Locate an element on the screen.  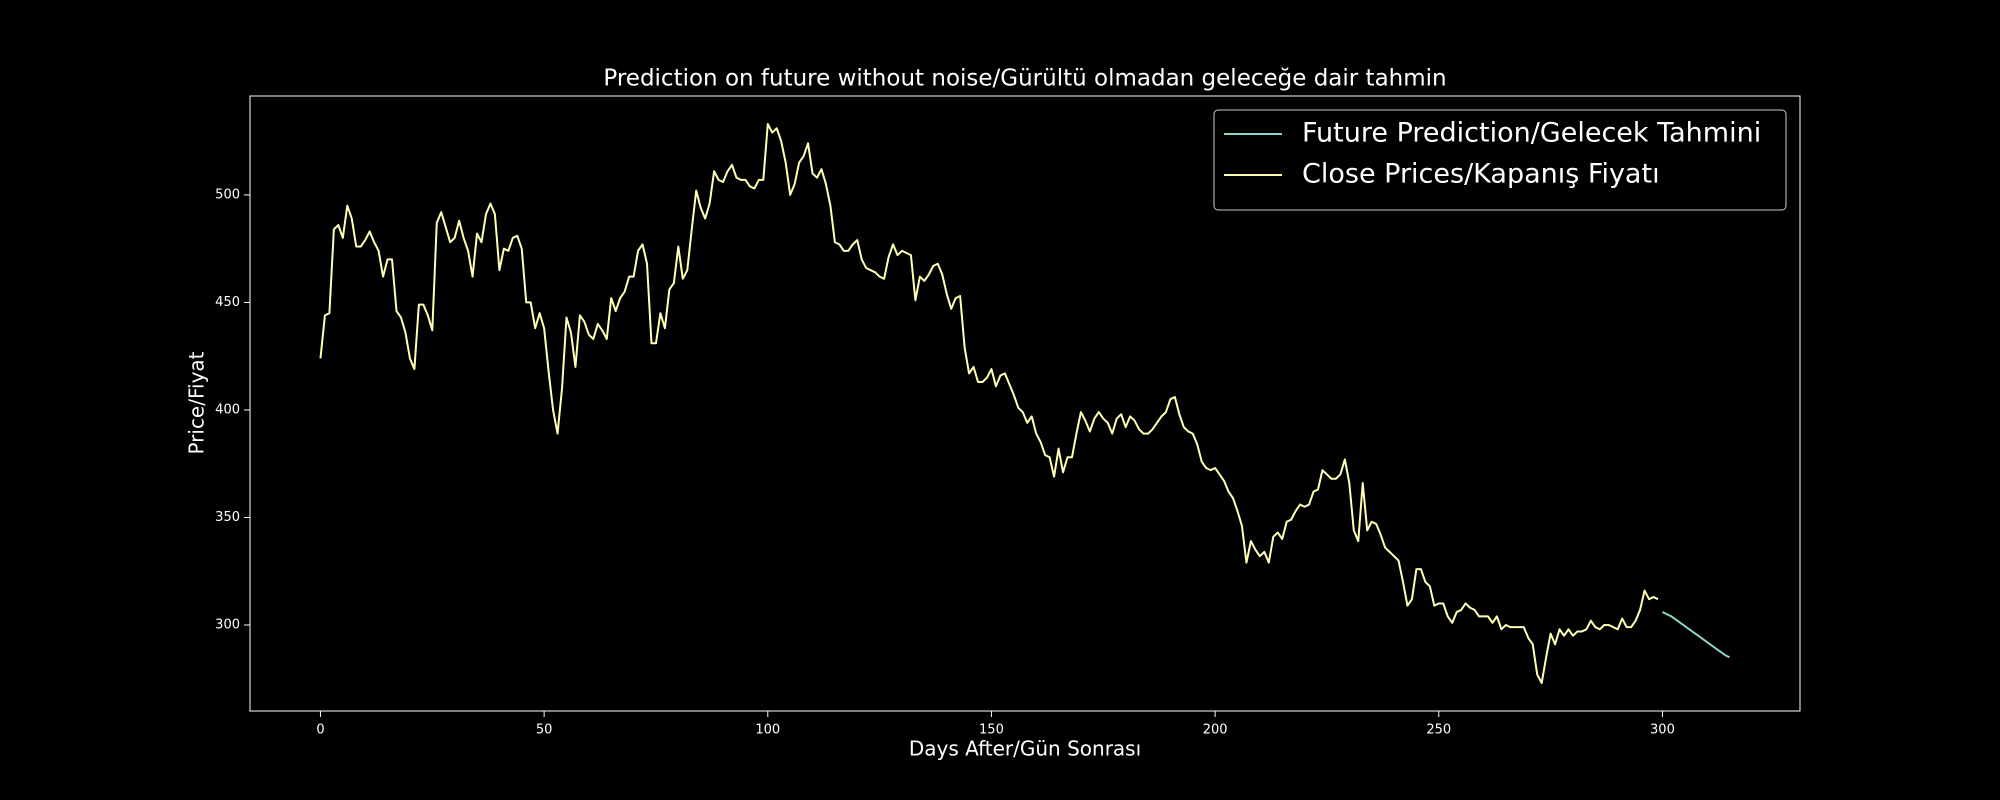
legend-label: Future Prediction/Gelecek Tahmini is located at coordinates (1531, 133).